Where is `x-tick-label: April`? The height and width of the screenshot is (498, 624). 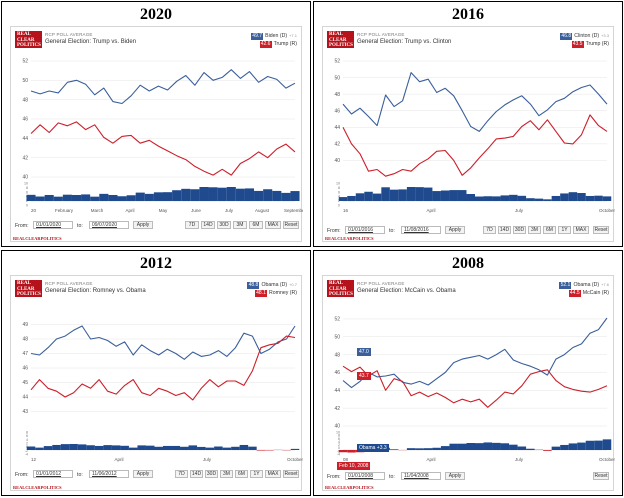
x-tick-label: April is located at coordinates (430, 459).